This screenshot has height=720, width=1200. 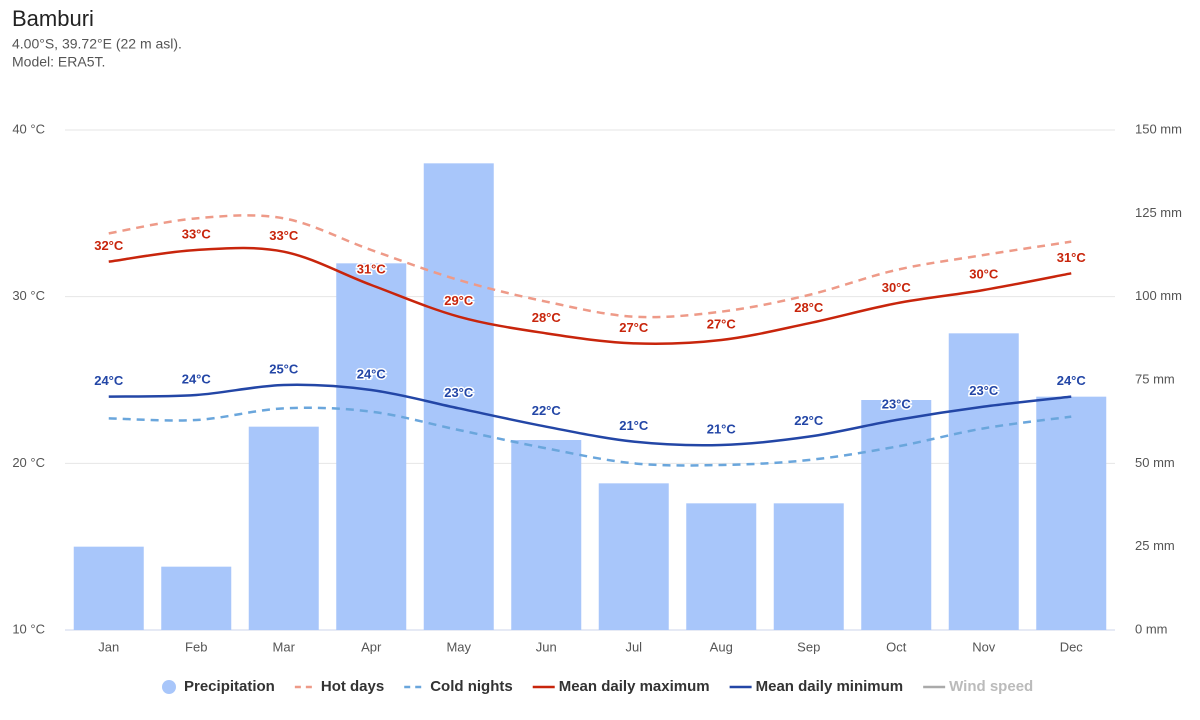 What do you see at coordinates (458, 646) in the screenshot?
I see `x-tick-label: May` at bounding box center [458, 646].